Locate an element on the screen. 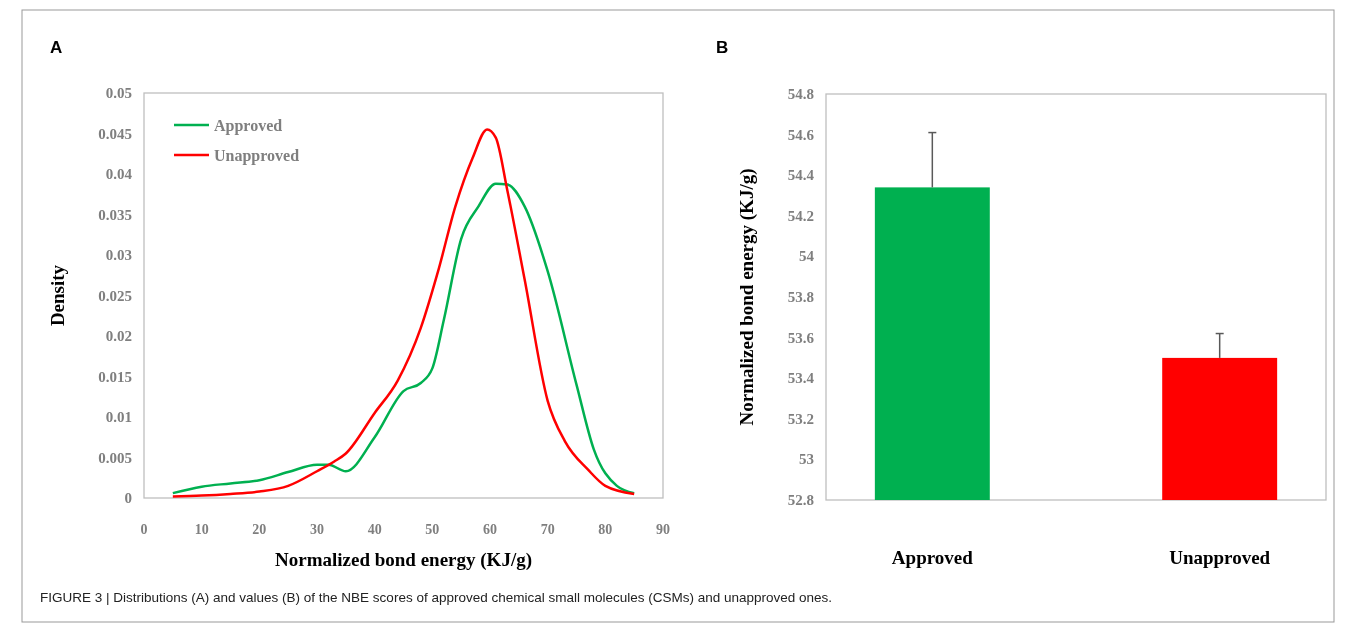 This screenshot has width=1348, height=627. y-tick-label: 0.04 is located at coordinates (119, 174).